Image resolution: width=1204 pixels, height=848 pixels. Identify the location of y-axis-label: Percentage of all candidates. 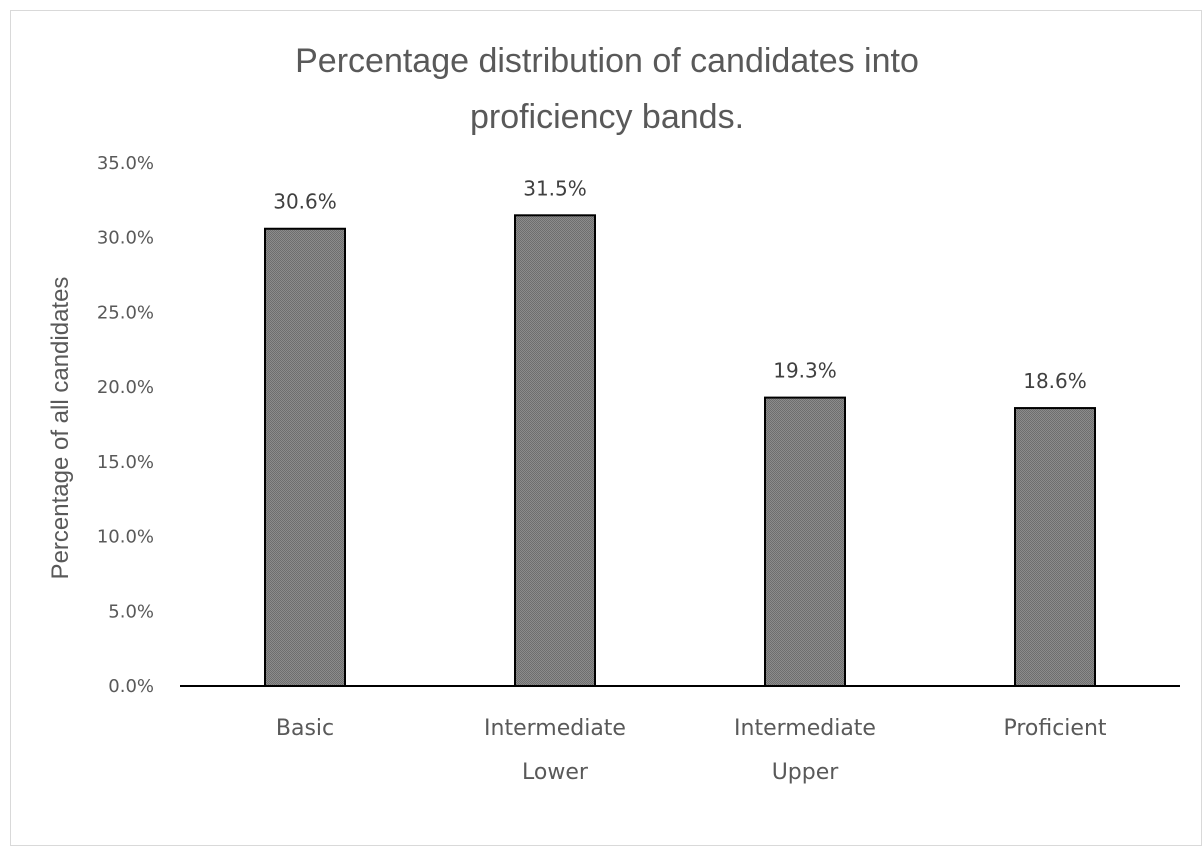
(60, 428).